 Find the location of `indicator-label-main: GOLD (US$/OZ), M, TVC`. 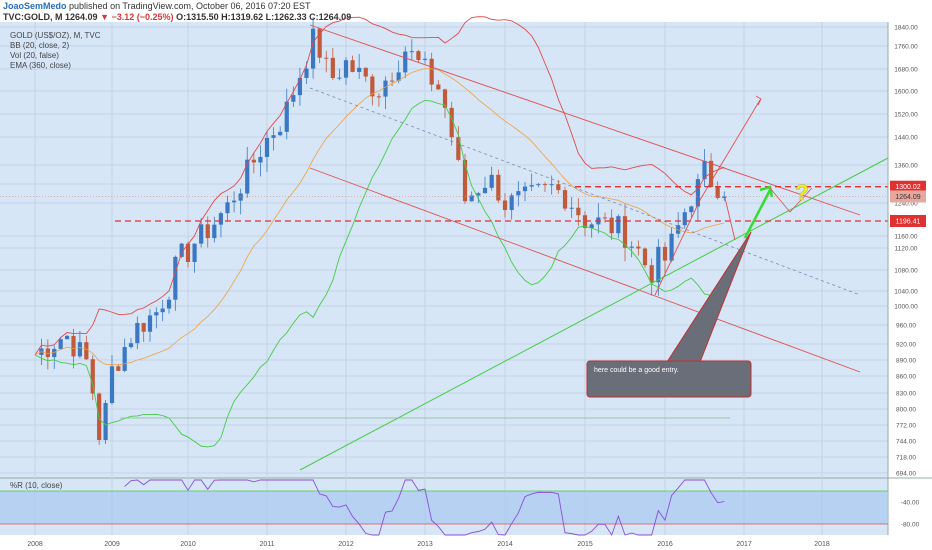

indicator-label-main: GOLD (US$/OZ), M, TVC is located at coordinates (55, 35).